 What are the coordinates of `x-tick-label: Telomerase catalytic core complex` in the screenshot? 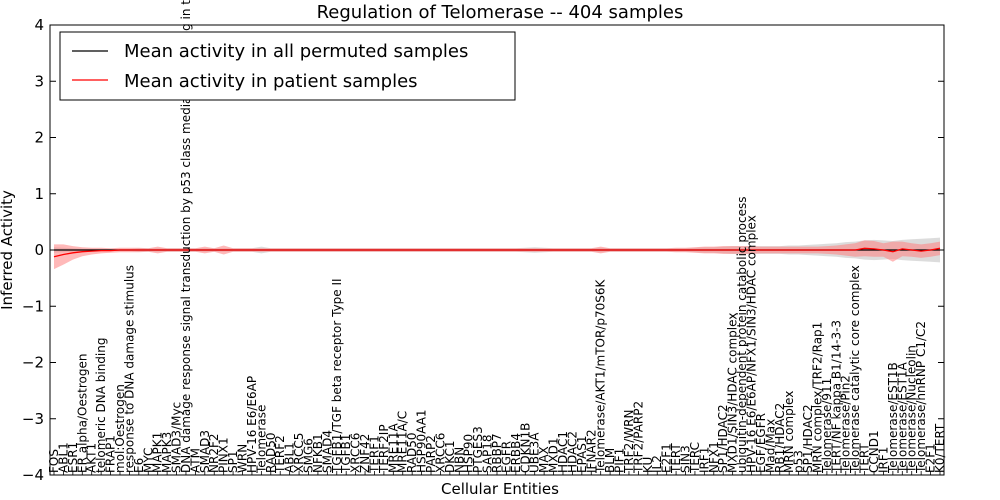 It's located at (855, 369).